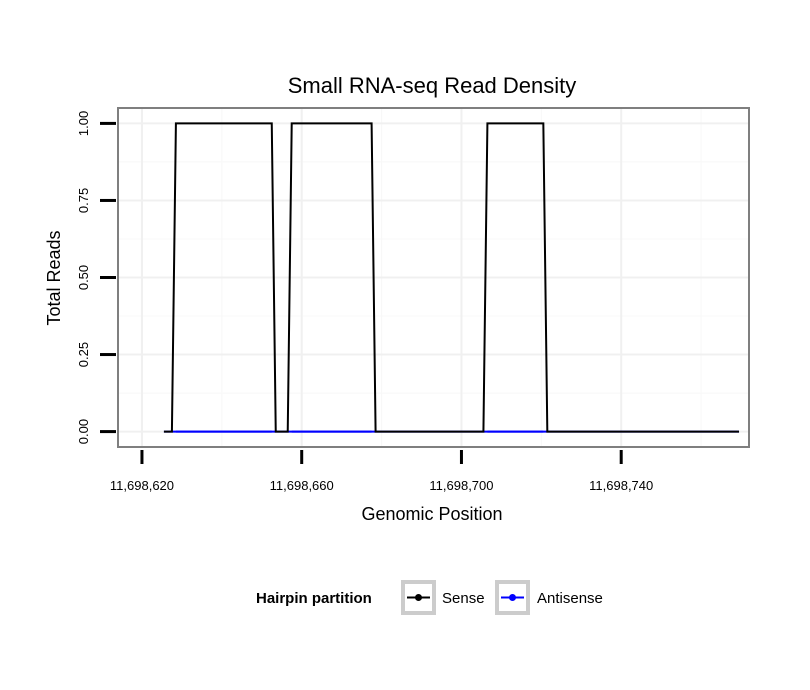  Describe the element at coordinates (83, 200) in the screenshot. I see `y-tick-label: 0.75` at that location.